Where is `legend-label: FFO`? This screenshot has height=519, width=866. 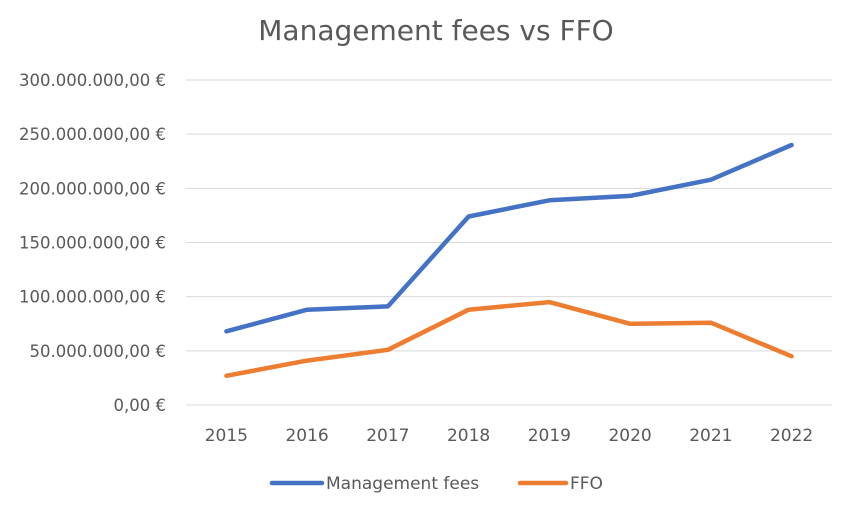
legend-label: FFO is located at coordinates (586, 484).